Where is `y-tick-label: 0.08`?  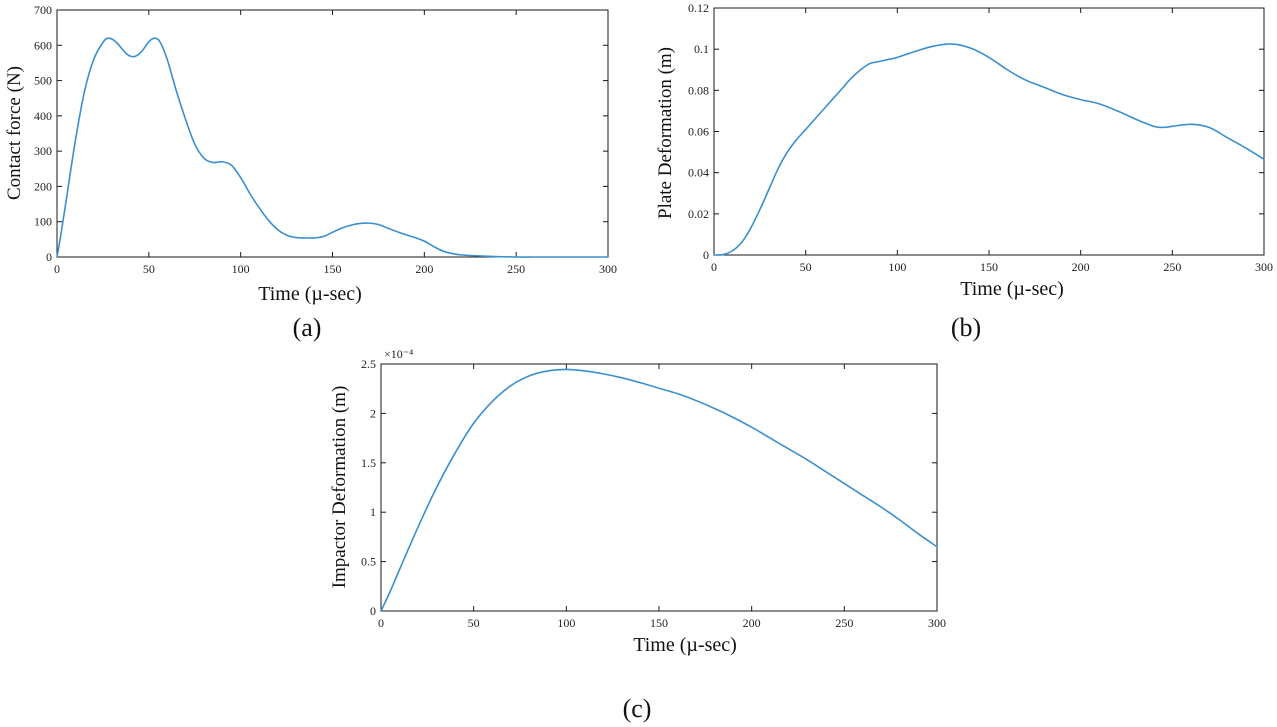 y-tick-label: 0.08 is located at coordinates (698, 90).